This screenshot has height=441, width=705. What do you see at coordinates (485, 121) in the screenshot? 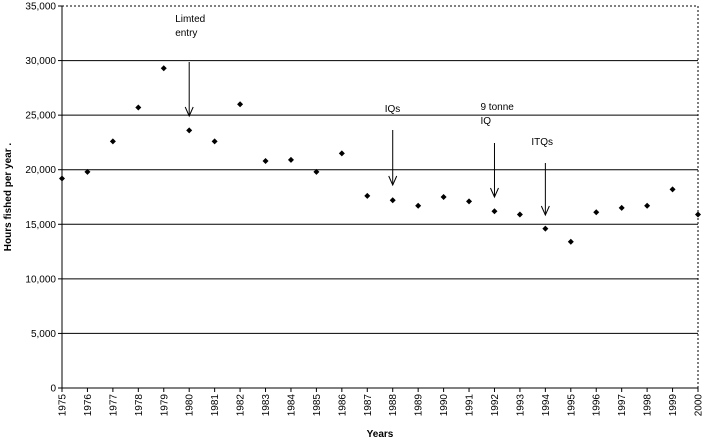
I see `annotation-label: IQ` at bounding box center [485, 121].